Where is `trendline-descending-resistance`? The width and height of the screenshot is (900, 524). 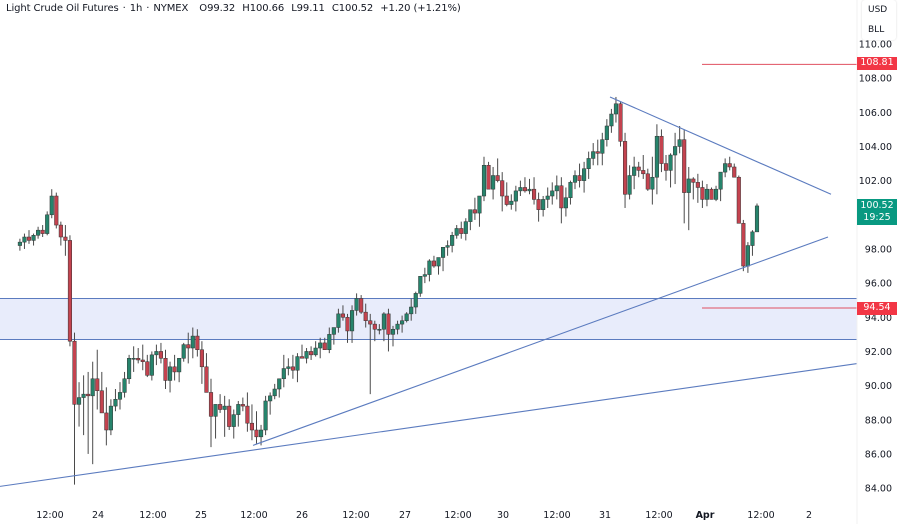 trendline-descending-resistance is located at coordinates (720, 145).